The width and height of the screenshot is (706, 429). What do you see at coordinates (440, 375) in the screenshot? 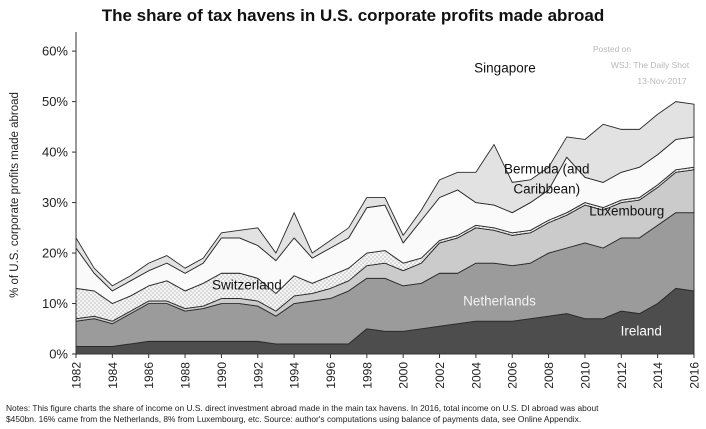
I see `x-tick-label: 2002` at bounding box center [440, 375].